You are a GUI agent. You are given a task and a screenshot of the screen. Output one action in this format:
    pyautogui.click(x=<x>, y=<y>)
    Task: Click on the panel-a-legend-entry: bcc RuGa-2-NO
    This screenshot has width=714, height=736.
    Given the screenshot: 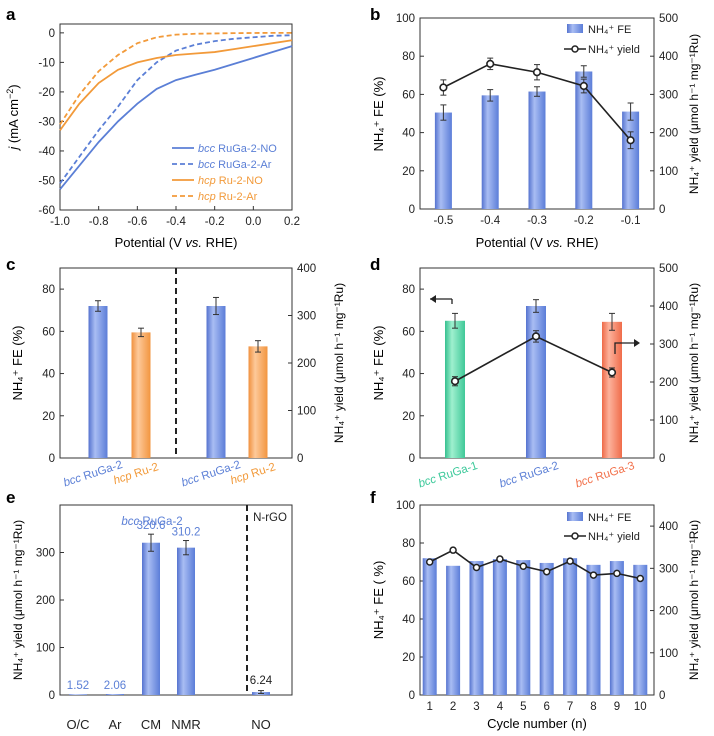 What is the action you would take?
    pyautogui.click(x=237, y=149)
    